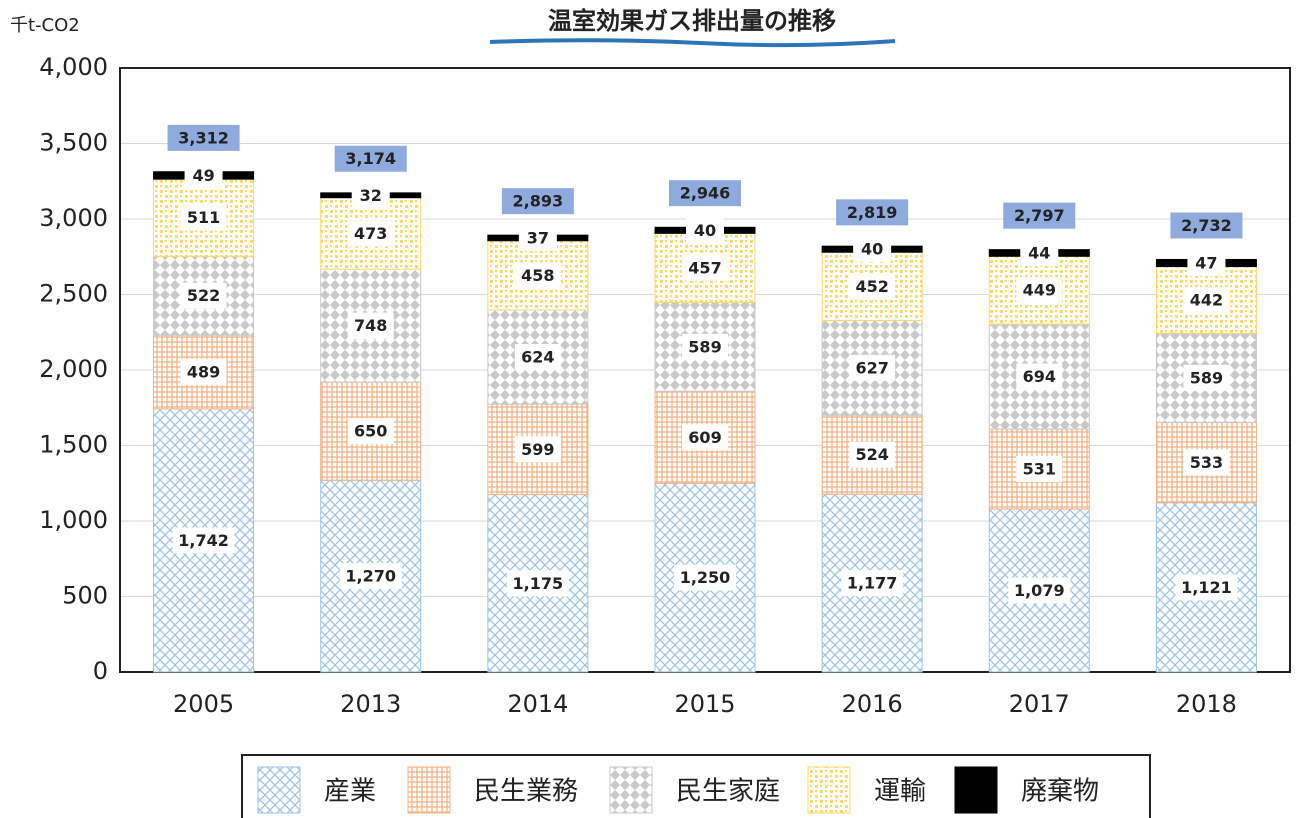 The width and height of the screenshot is (1306, 818). I want to click on legend-label: 民生家庭, so click(728, 792).